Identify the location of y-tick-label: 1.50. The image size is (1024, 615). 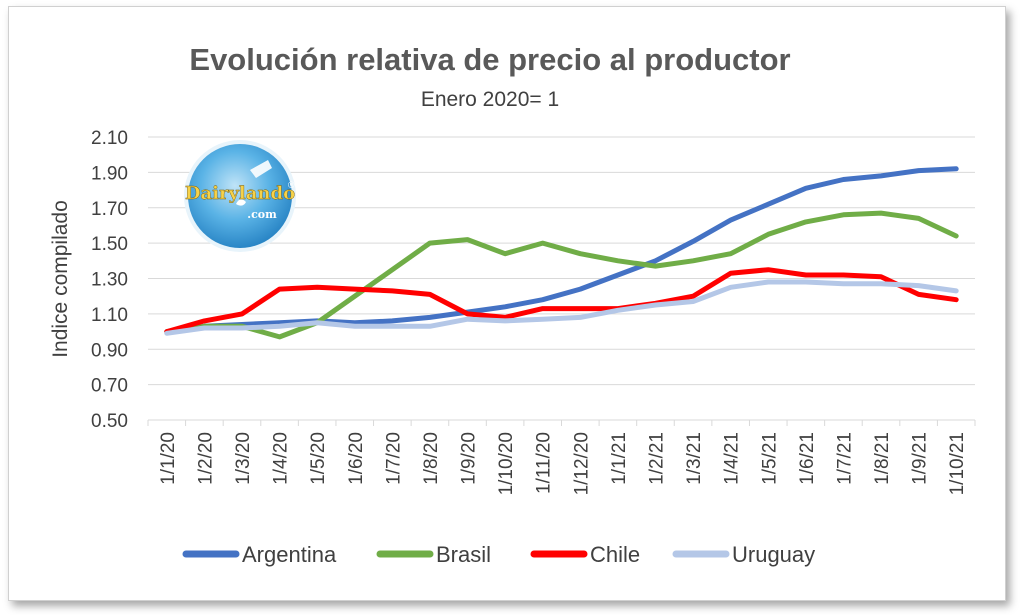
(109, 244).